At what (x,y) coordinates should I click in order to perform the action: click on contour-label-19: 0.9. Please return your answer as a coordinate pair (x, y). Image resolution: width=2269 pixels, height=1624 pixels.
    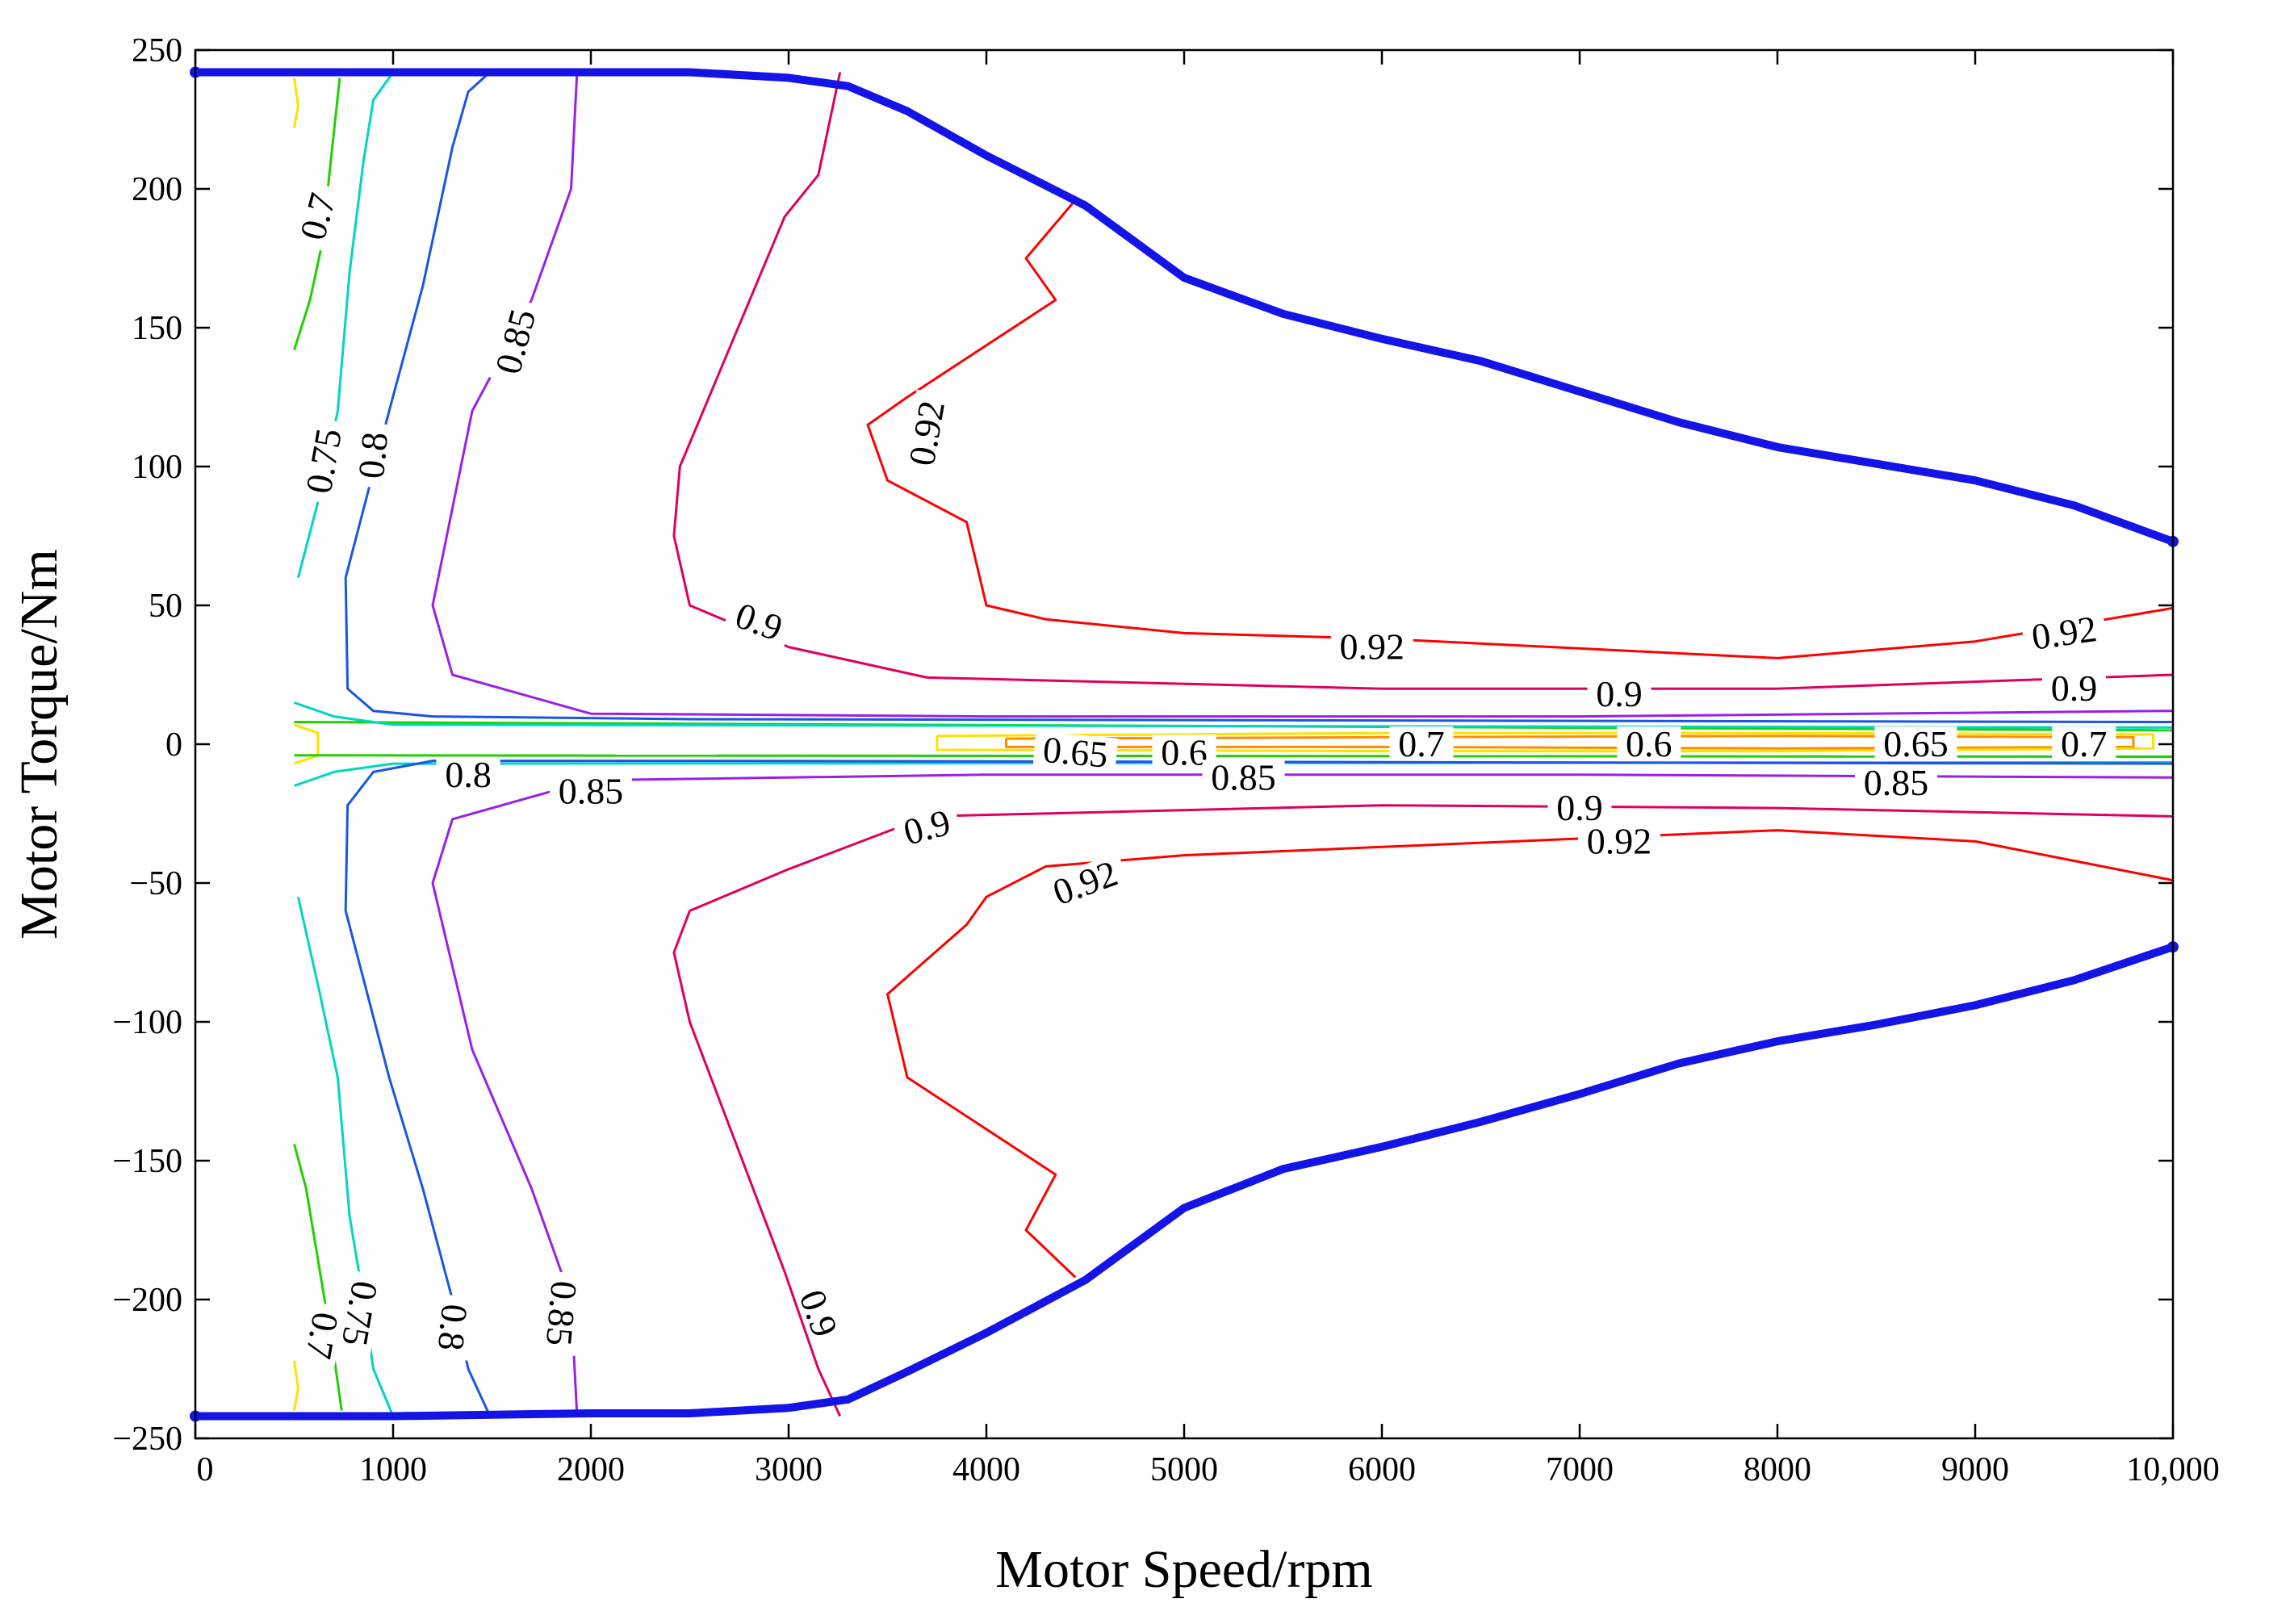
    Looking at the image, I should click on (1619, 693).